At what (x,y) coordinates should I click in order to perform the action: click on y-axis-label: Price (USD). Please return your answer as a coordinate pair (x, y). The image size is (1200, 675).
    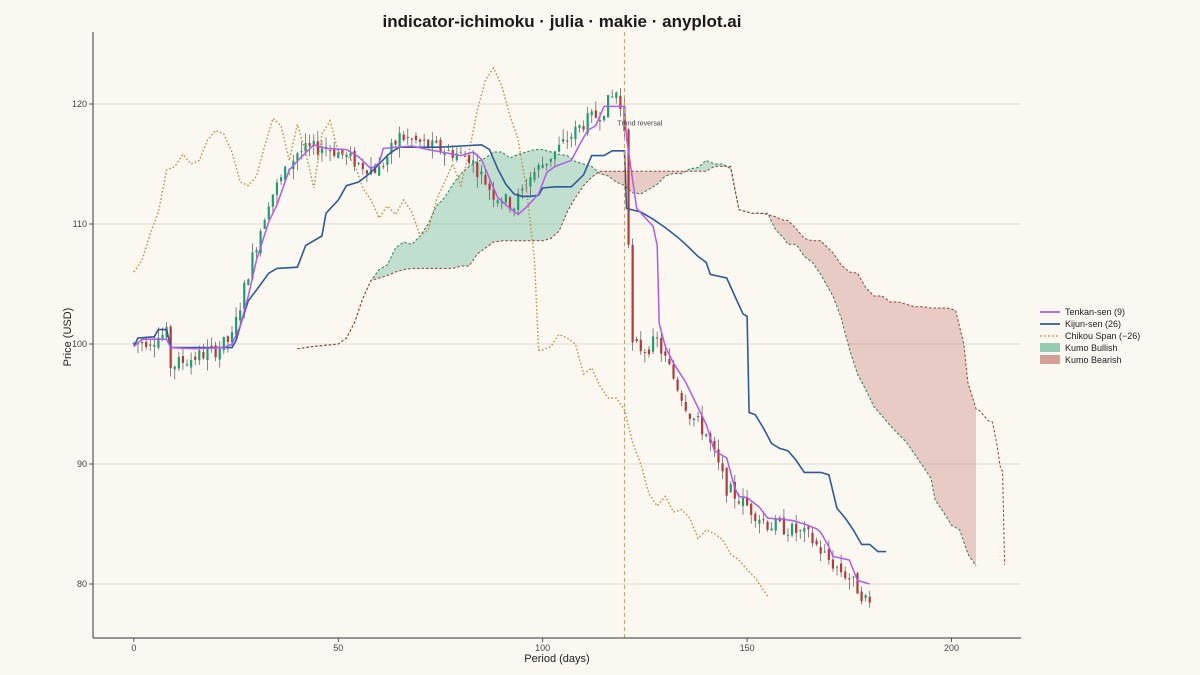
    Looking at the image, I should click on (68, 337).